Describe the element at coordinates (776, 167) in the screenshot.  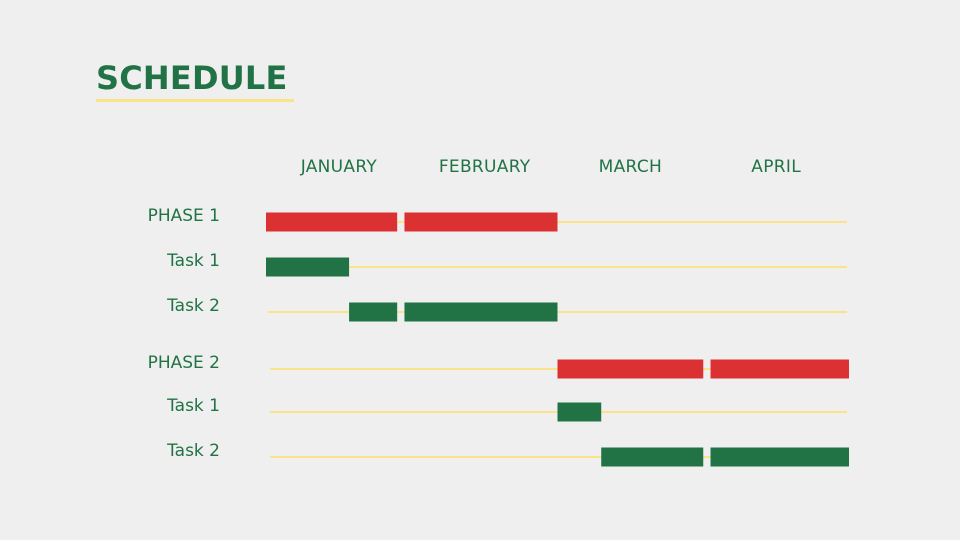
I see `month-label-april: APRIL` at that location.